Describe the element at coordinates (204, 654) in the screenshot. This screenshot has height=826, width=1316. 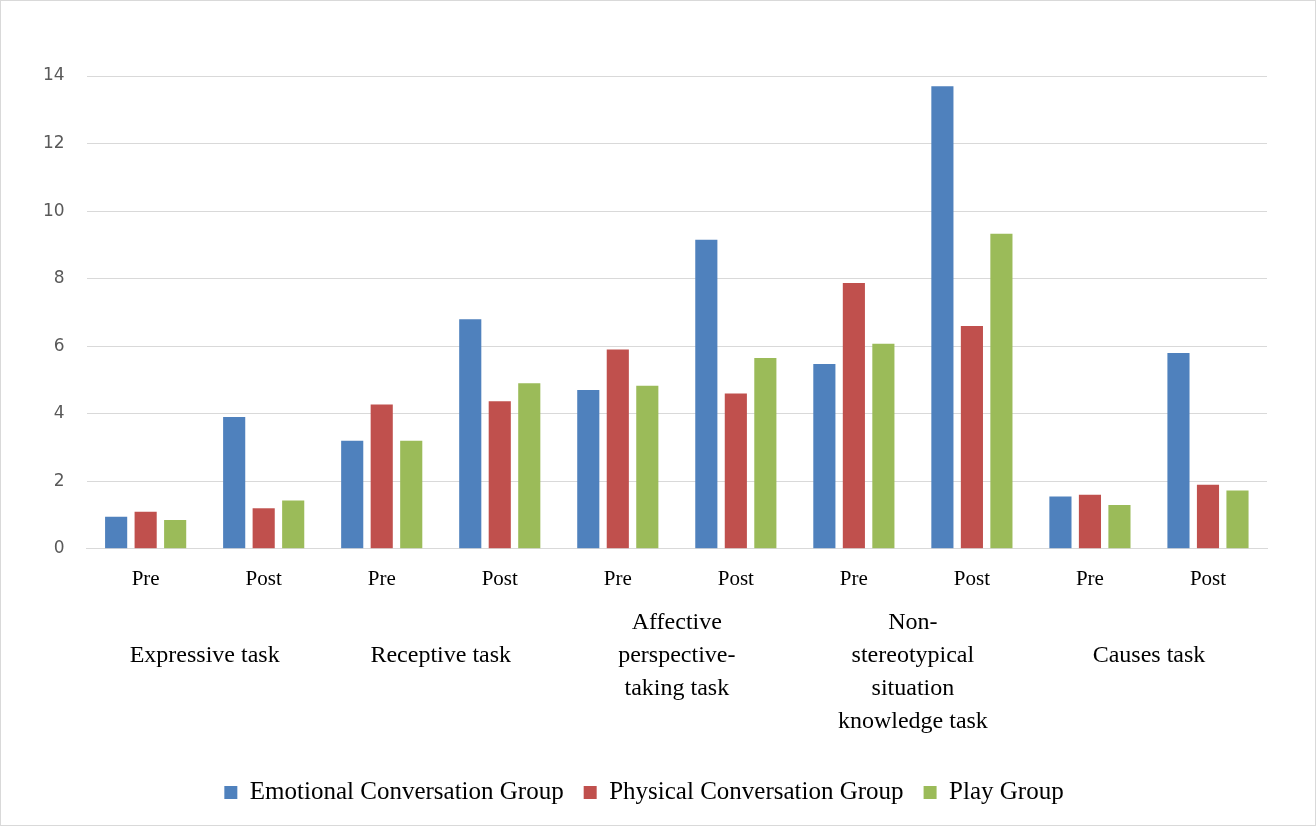
I see `text: Expressive task` at that location.